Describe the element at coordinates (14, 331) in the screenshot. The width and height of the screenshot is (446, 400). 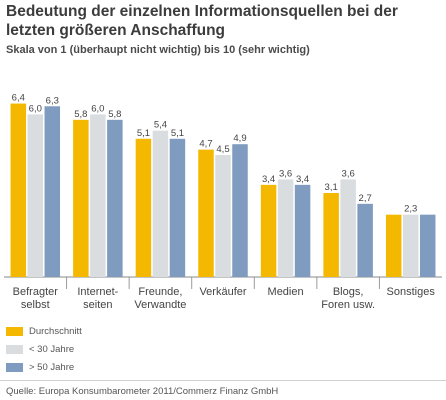
I see `legend-swatch-durchschnitt` at that location.